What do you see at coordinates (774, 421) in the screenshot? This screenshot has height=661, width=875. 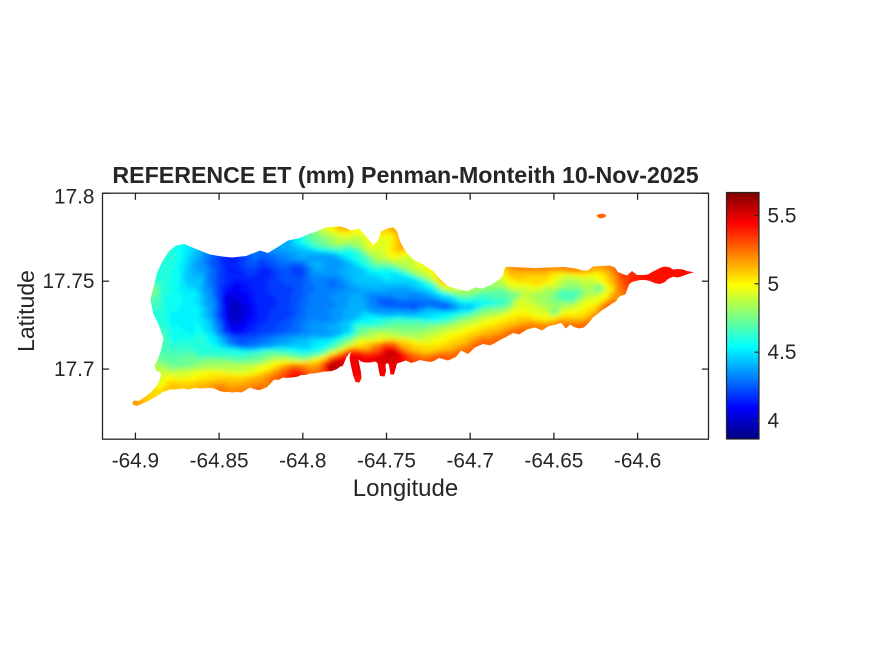 I see `svg-text: 4` at bounding box center [774, 421].